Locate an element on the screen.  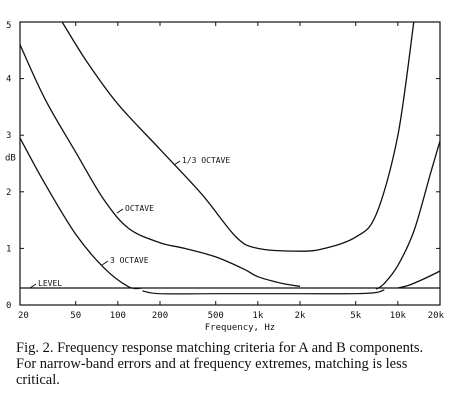
x-tick-label: 200 is located at coordinates (160, 316).